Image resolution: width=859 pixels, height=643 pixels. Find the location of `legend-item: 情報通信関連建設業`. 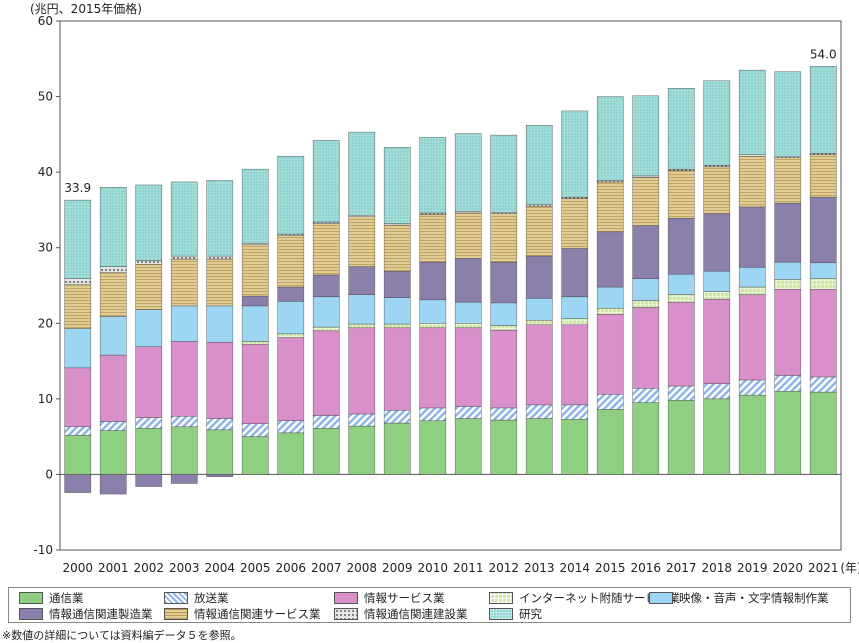

legend-item: 情報通信関連建設業 is located at coordinates (401, 614).